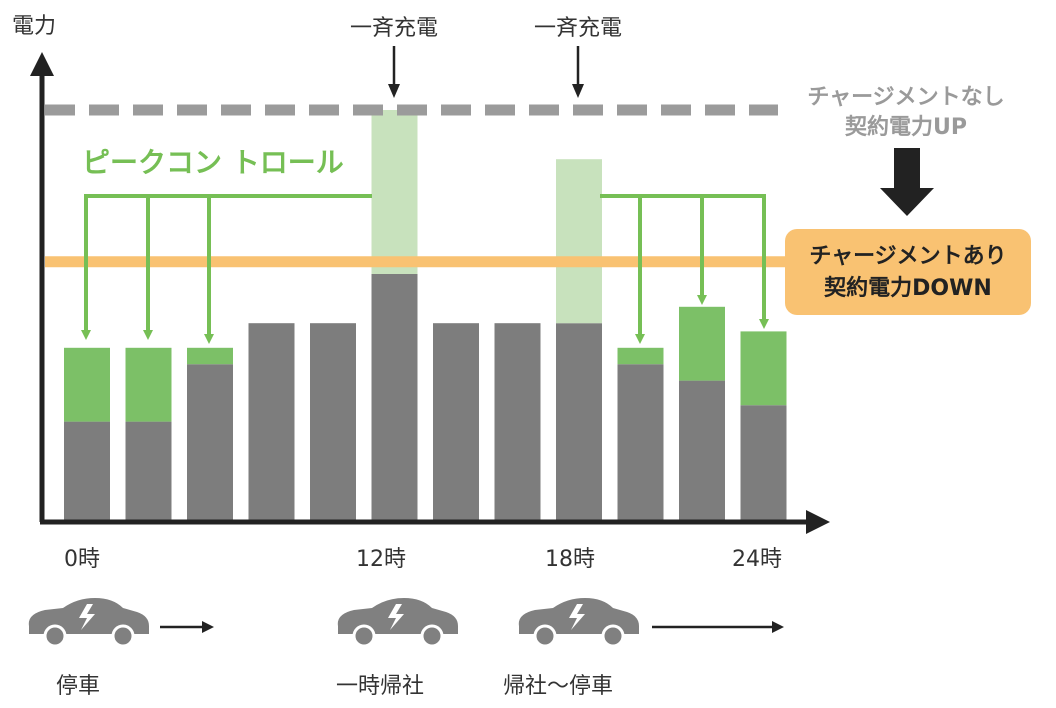  Describe the element at coordinates (905, 97) in the screenshot. I see `no-management-label-line1: チャージメントなし` at that location.